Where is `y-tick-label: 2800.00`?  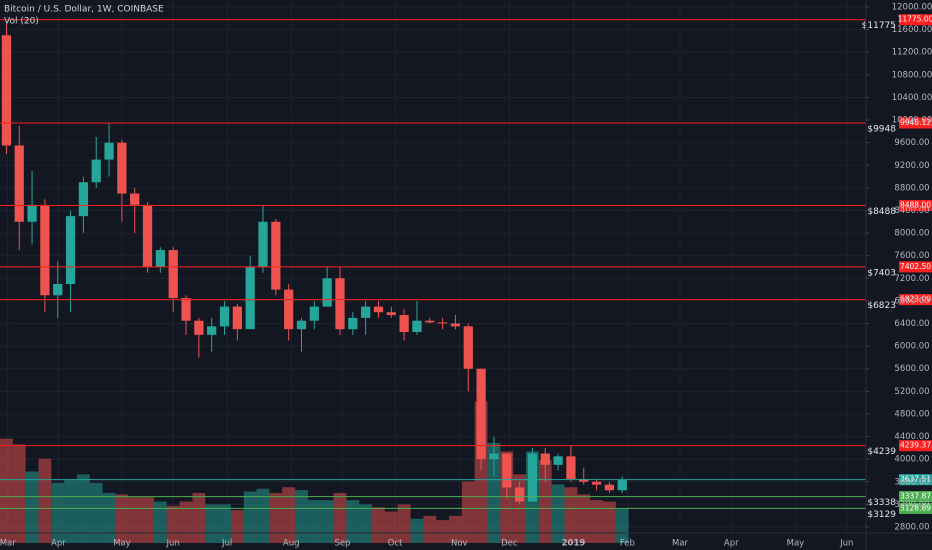
y-tick-label: 2800.00 is located at coordinates (911, 528).